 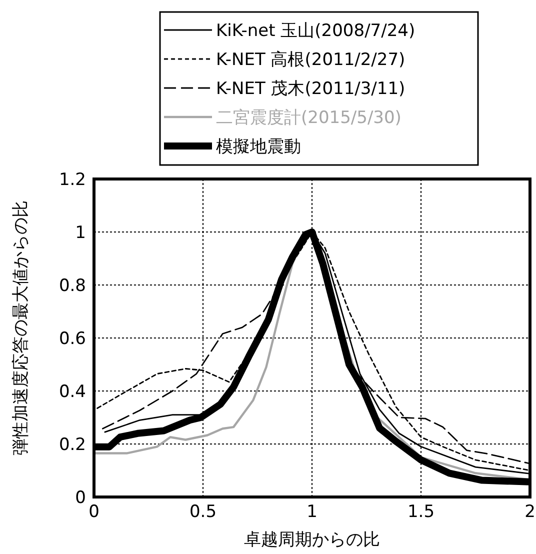 What do you see at coordinates (72, 392) in the screenshot?
I see `y-tick-label: 0.4` at bounding box center [72, 392].